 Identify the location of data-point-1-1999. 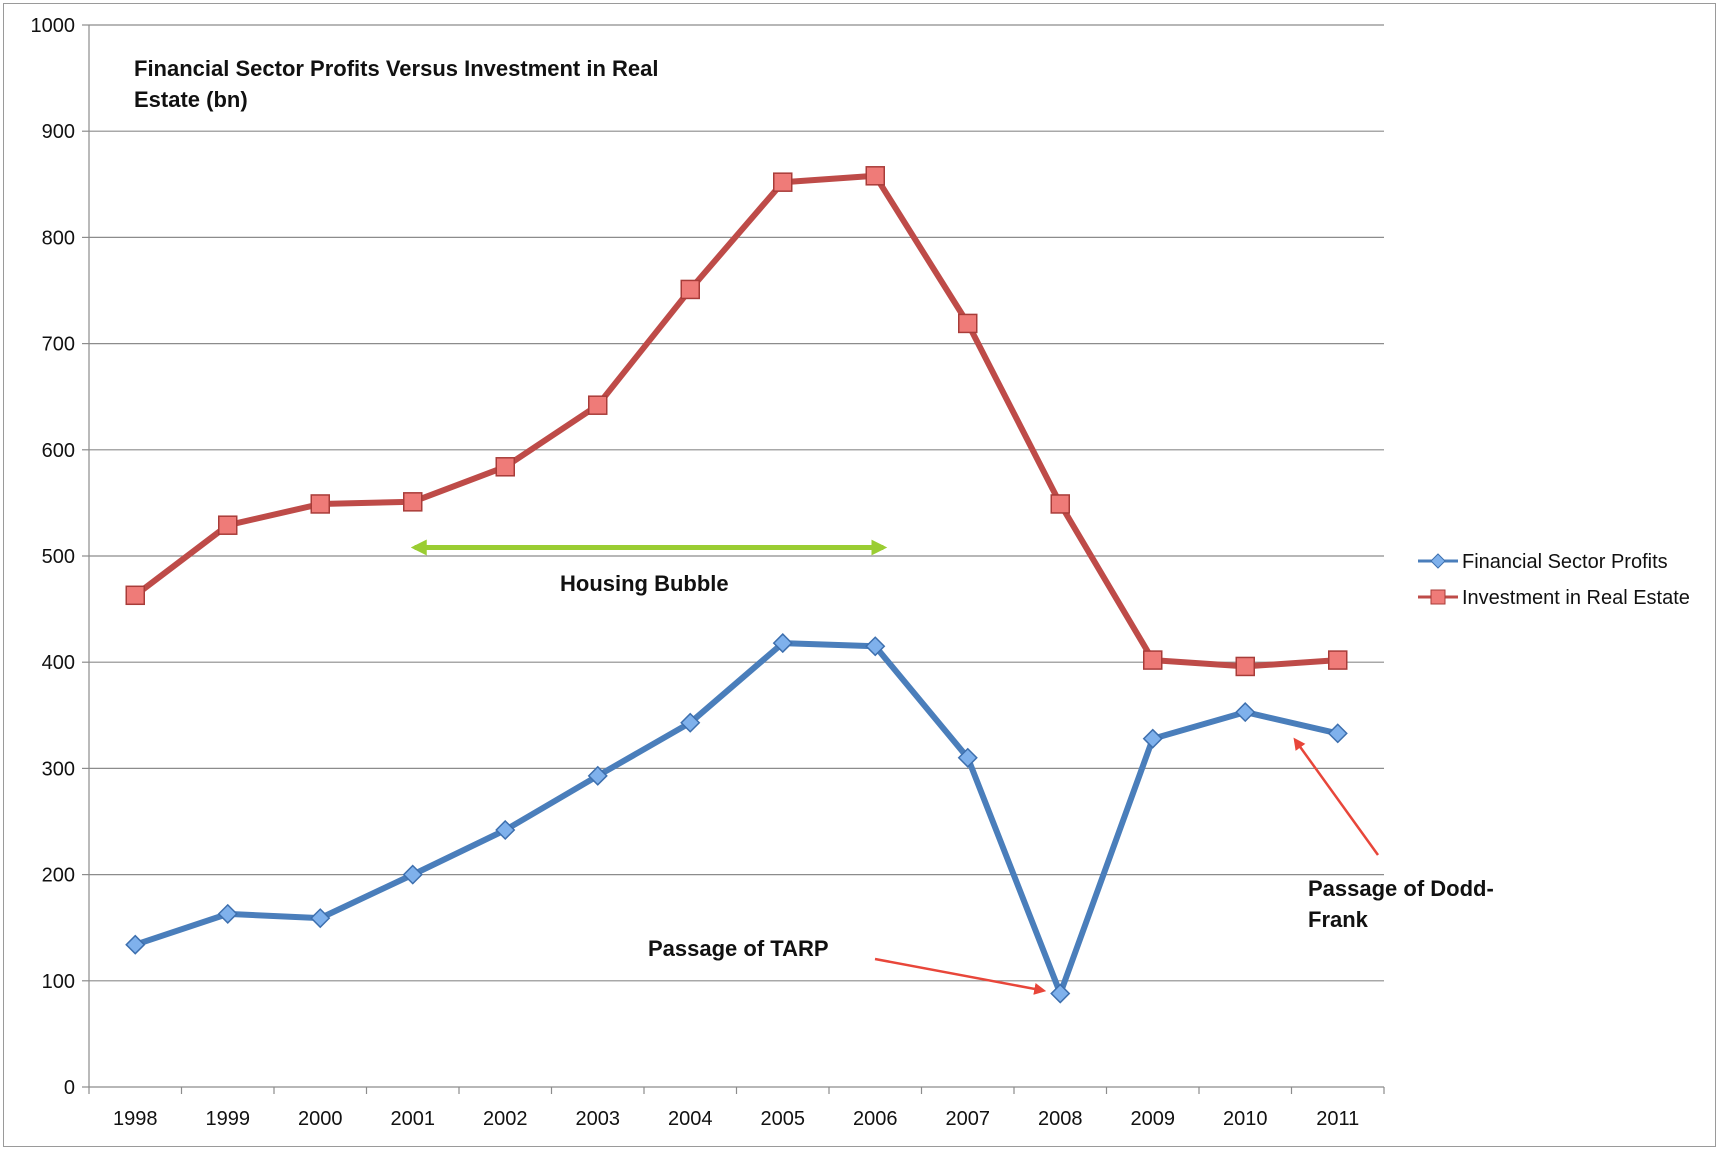
(228, 525).